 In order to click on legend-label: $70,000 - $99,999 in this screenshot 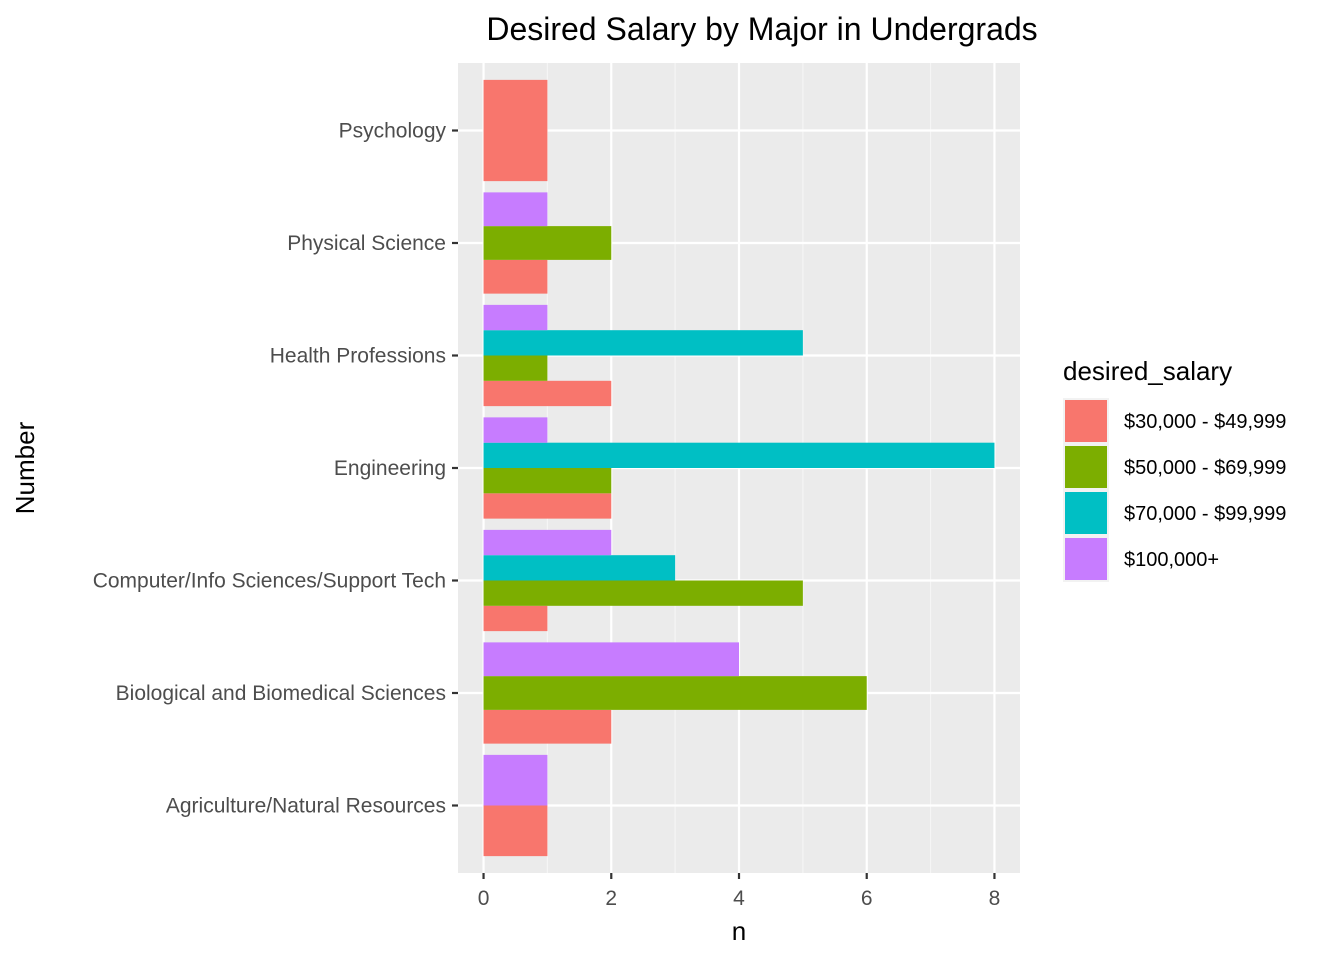, I will do `click(1205, 514)`.